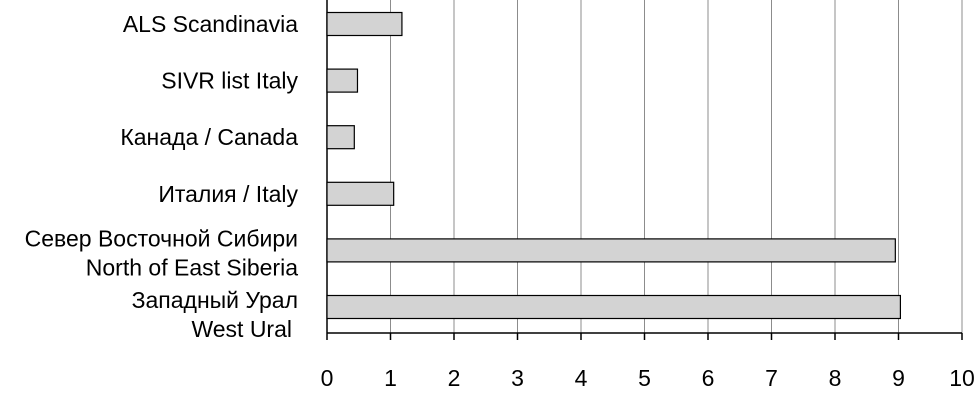 This screenshot has width=980, height=414. What do you see at coordinates (192, 267) in the screenshot?
I see `y-tick-label-line: North of East Siberia` at bounding box center [192, 267].